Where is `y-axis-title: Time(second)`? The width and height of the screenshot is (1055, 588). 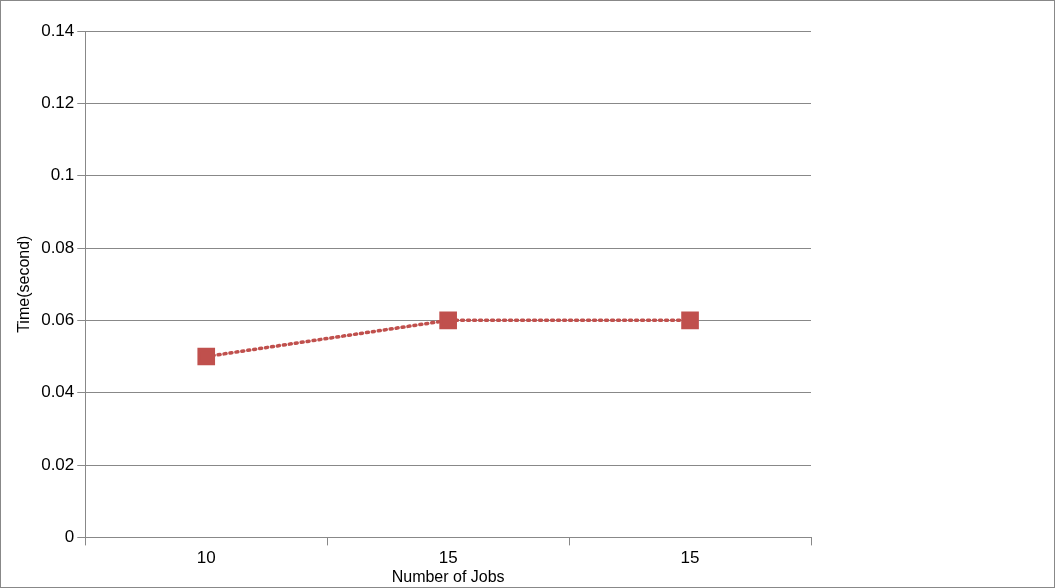 y-axis-title: Time(second) is located at coordinates (24, 284).